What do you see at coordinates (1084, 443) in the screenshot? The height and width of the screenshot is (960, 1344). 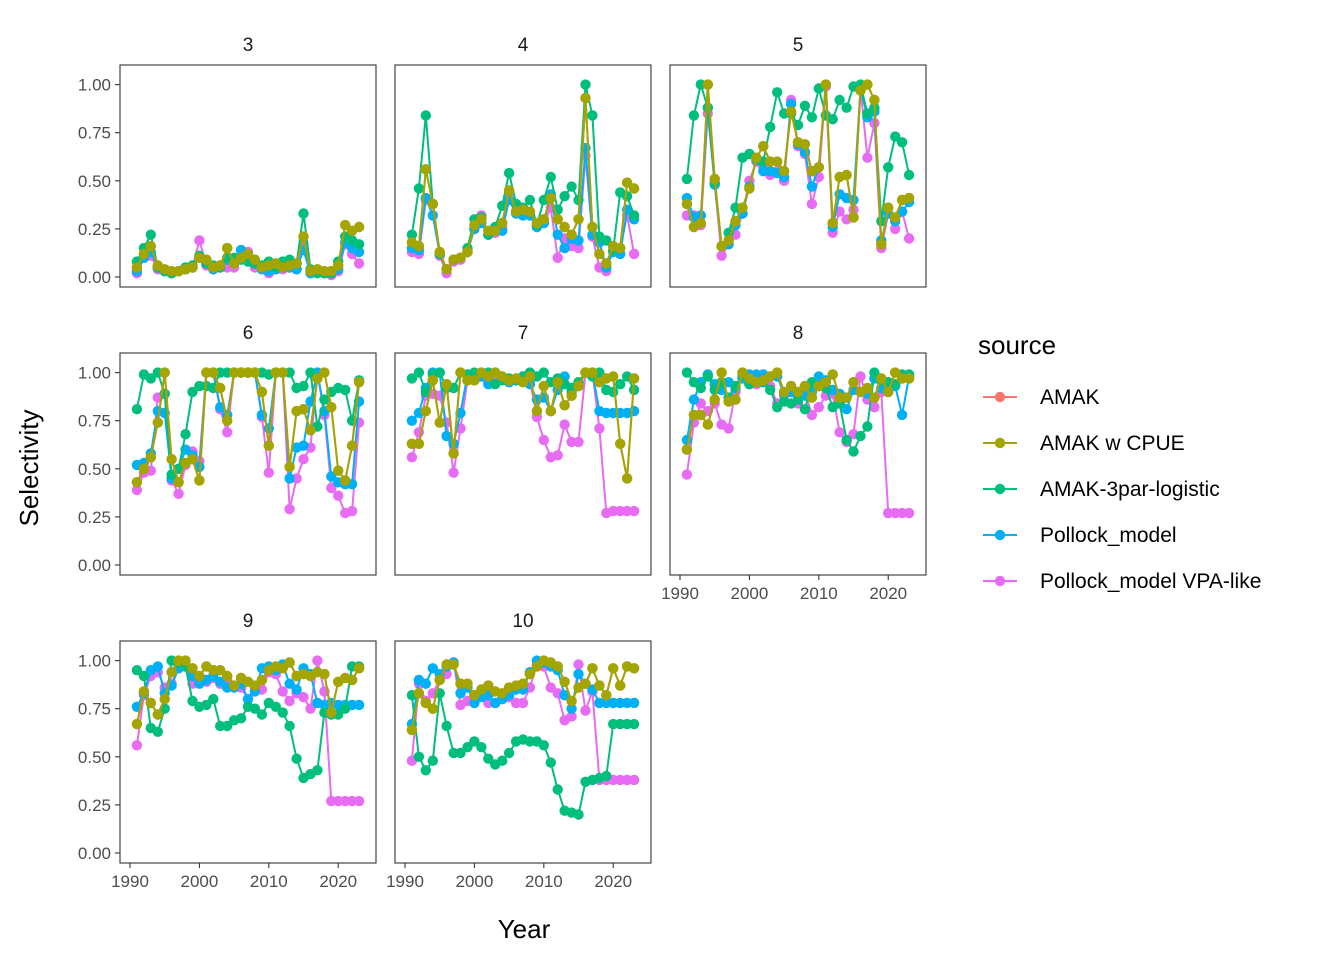 I see `legend-item: AMAK w CPUE` at bounding box center [1084, 443].